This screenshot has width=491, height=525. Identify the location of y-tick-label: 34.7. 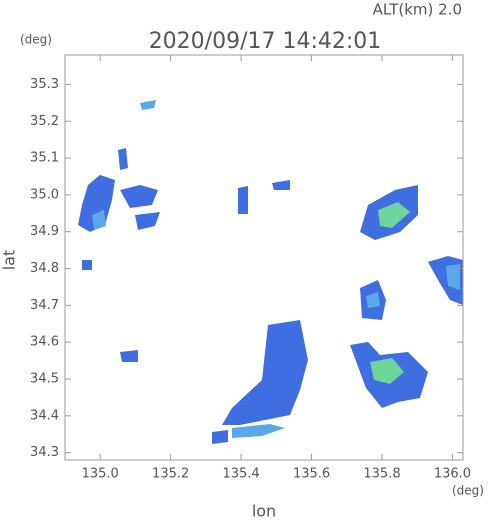
(44, 305).